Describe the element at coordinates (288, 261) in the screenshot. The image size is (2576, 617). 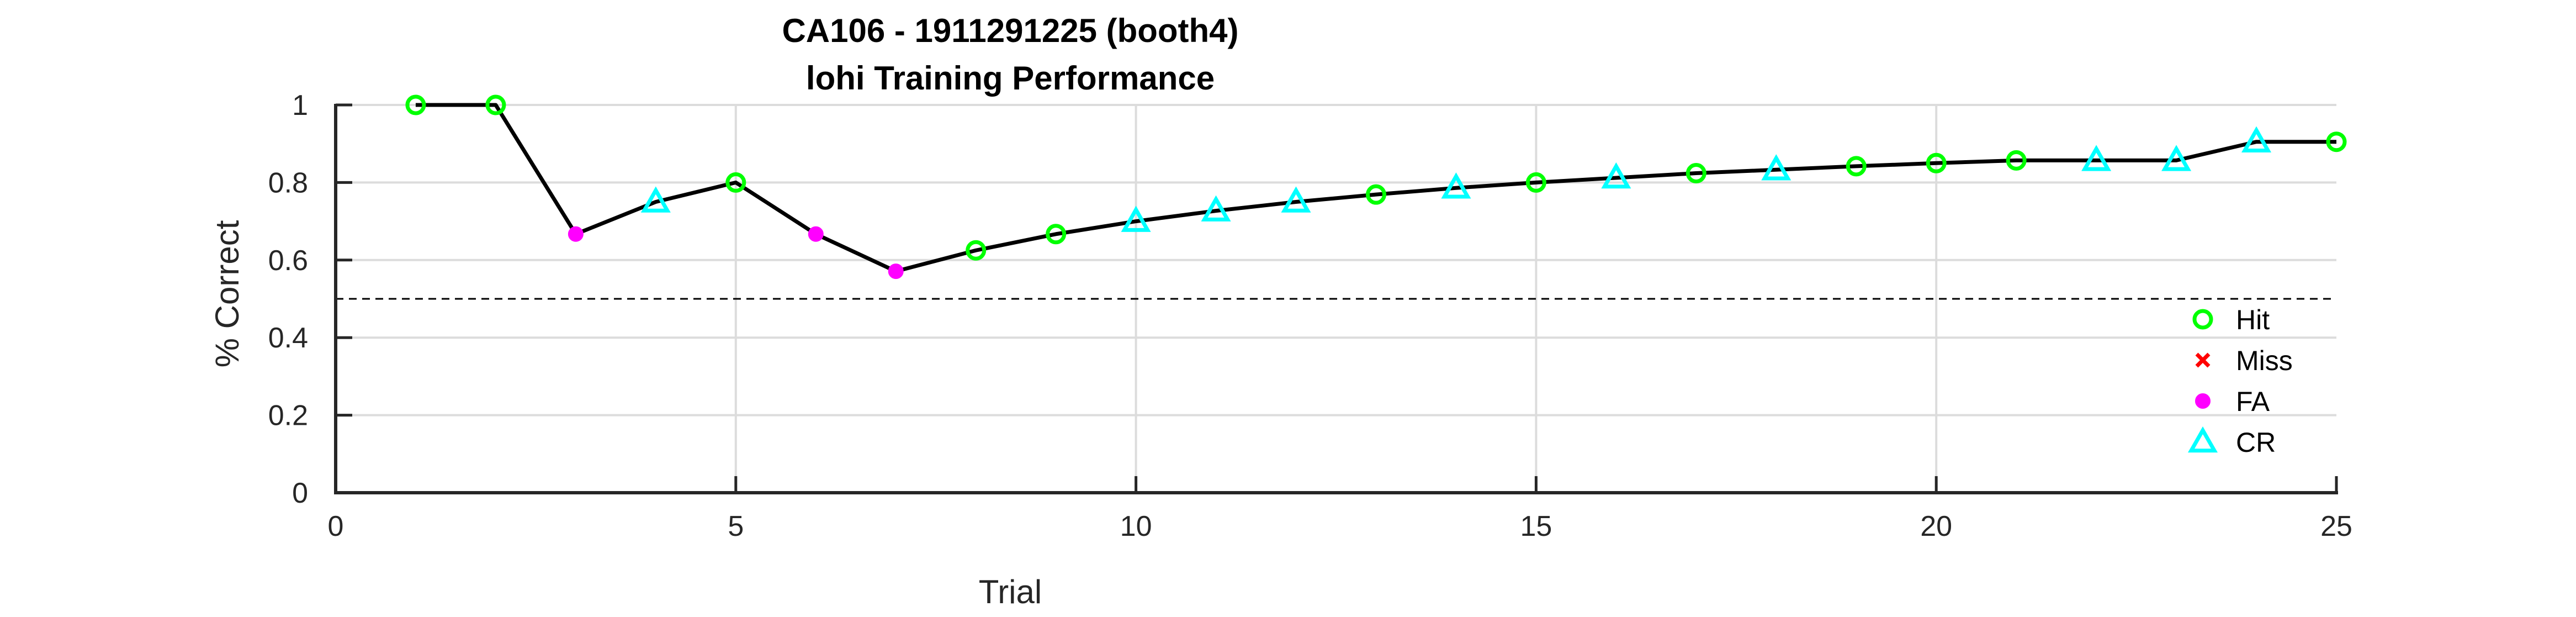
I see `y-tick-label: 0.6` at that location.